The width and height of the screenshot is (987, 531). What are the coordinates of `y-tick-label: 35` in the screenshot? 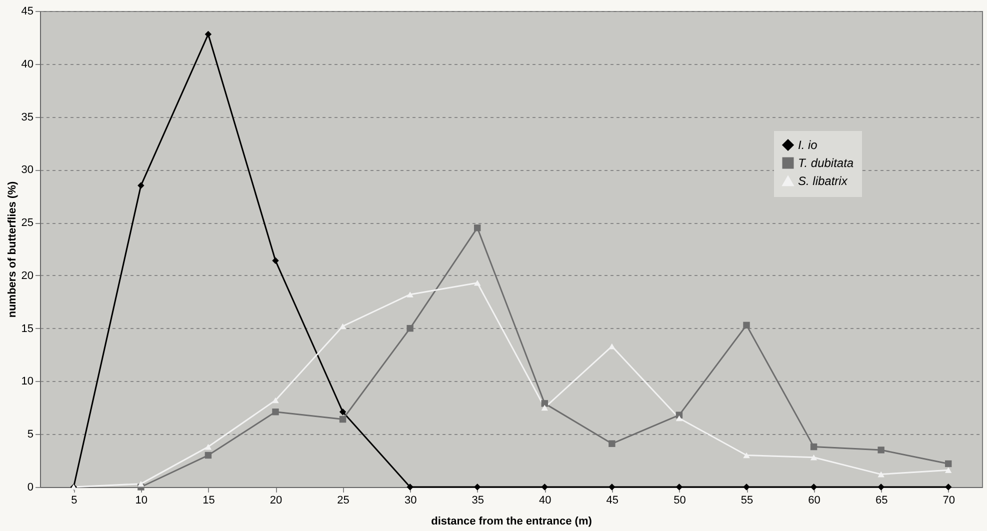 It's located at (27, 117).